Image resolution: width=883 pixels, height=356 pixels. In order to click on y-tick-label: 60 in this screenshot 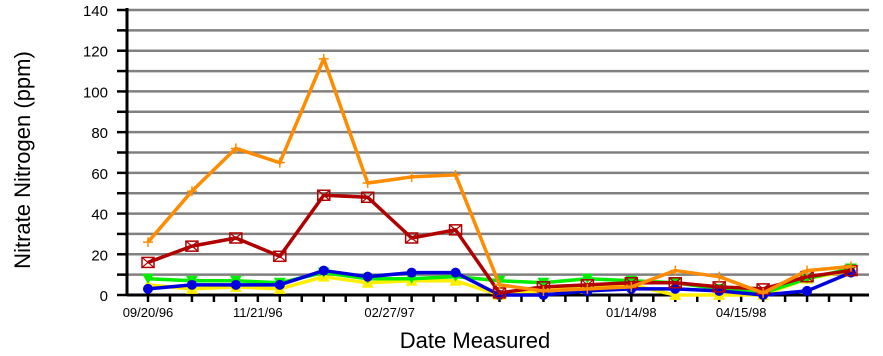, I will do `click(99, 174)`.